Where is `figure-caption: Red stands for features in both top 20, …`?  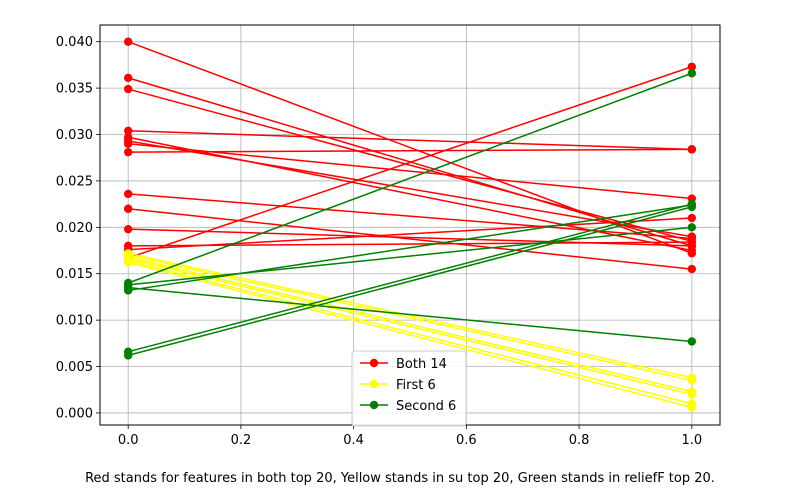
figure-caption: Red stands for features in both top 20, … is located at coordinates (400, 478).